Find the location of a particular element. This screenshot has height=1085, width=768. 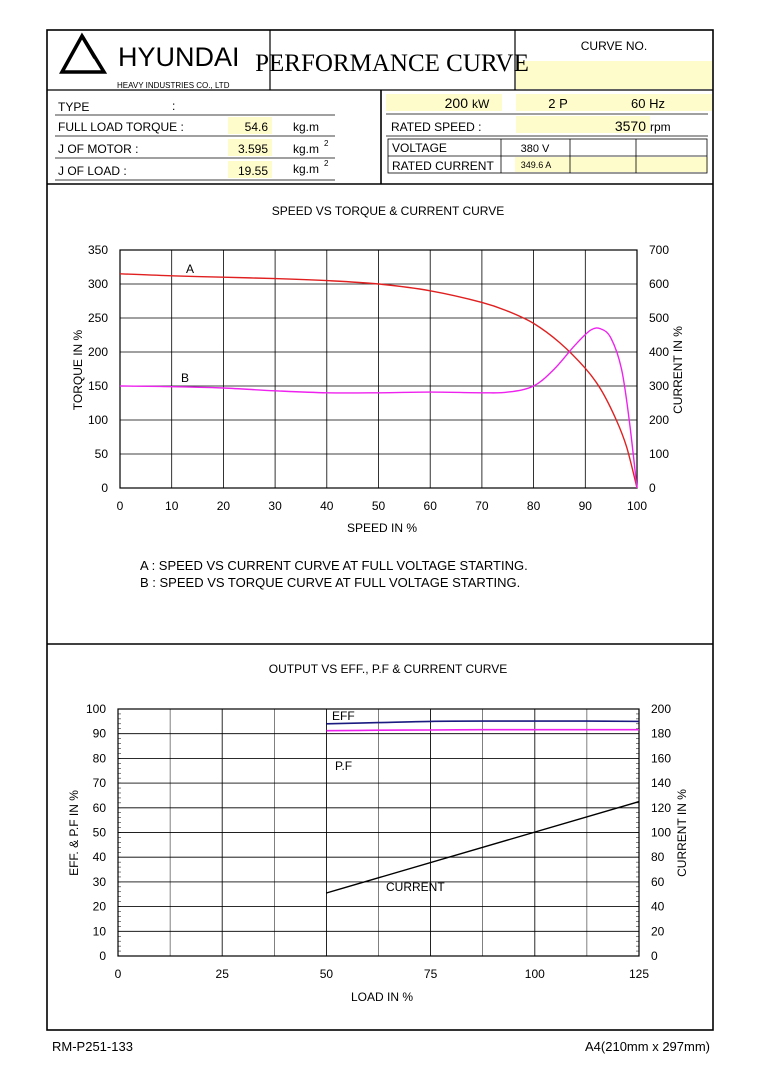

power-value: 200 is located at coordinates (457, 103).